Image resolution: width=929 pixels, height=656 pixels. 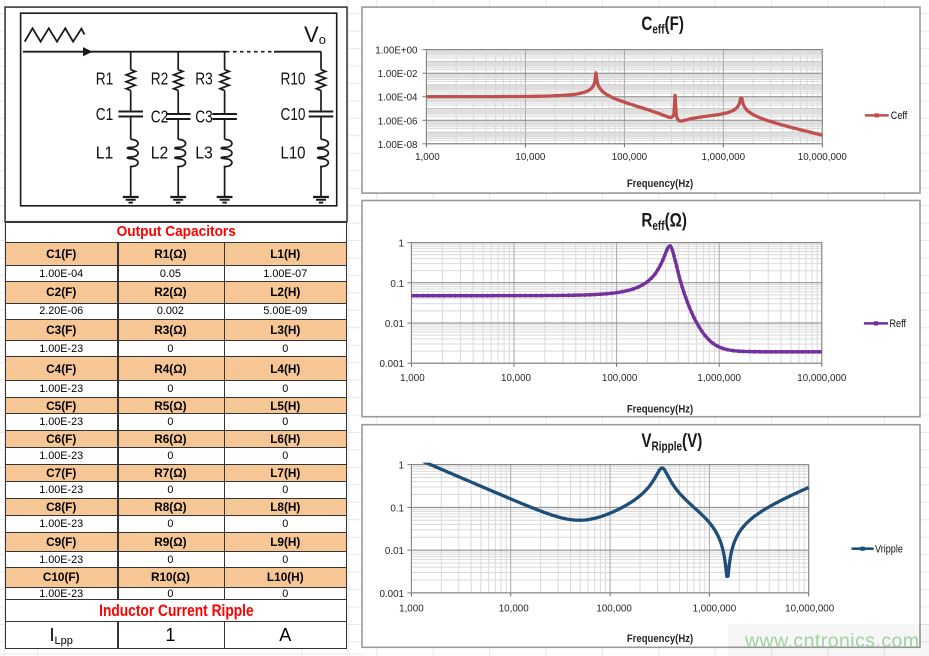 I want to click on svg-text: L10, so click(x=293, y=153).